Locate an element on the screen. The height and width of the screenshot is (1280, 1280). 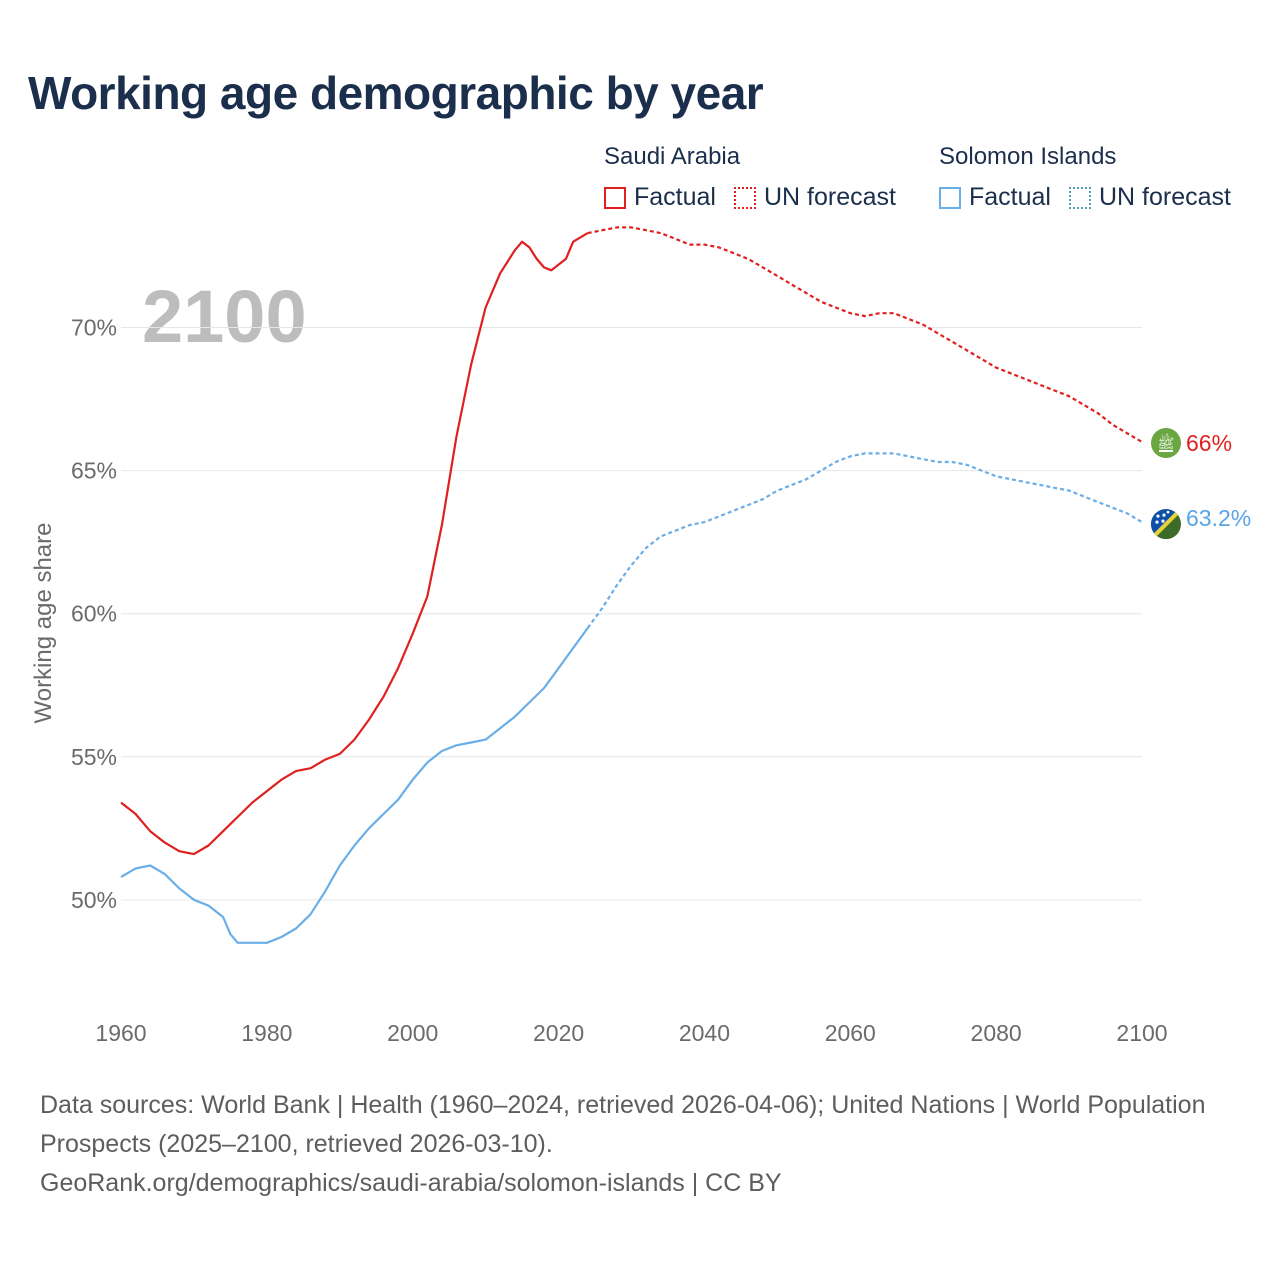
y-tick-label: 55% is located at coordinates (94, 757).